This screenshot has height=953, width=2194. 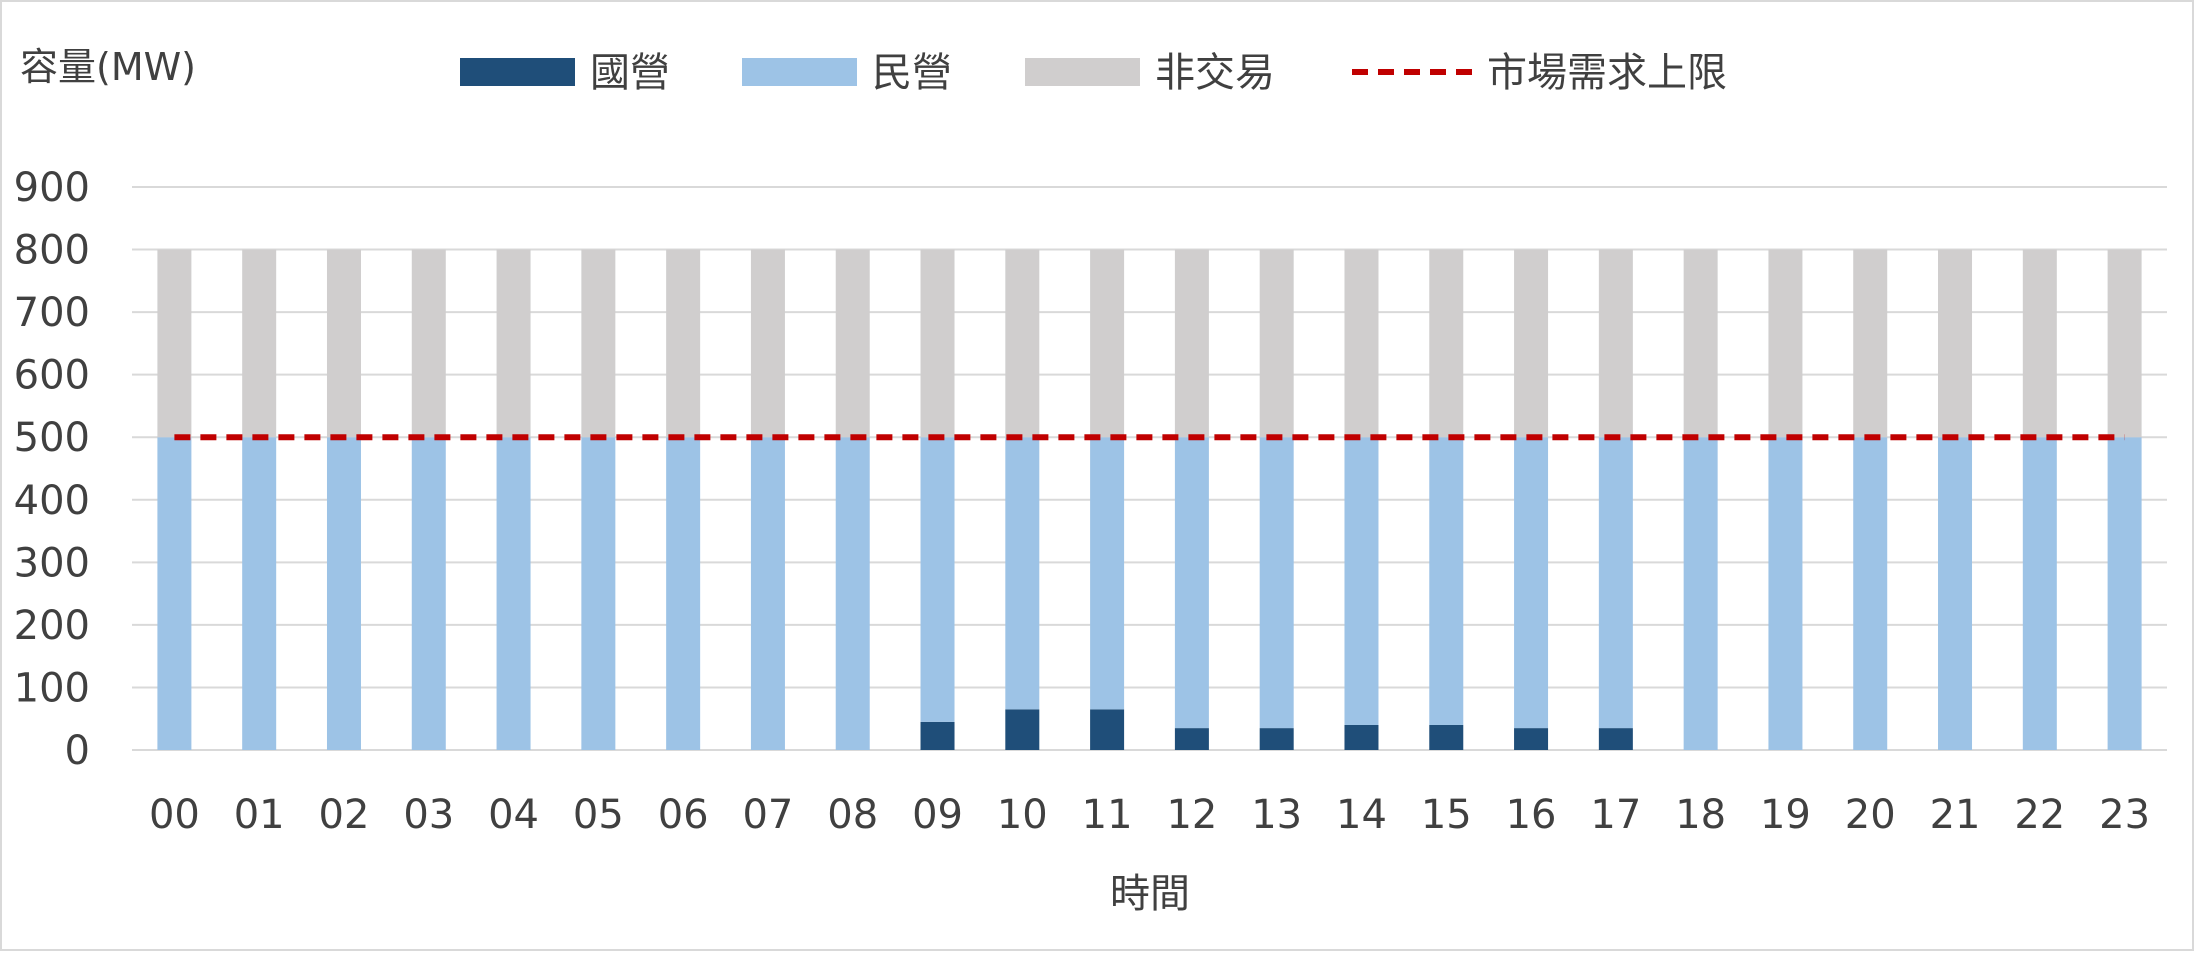 I want to click on x-tick-label: 09, so click(x=937, y=815).